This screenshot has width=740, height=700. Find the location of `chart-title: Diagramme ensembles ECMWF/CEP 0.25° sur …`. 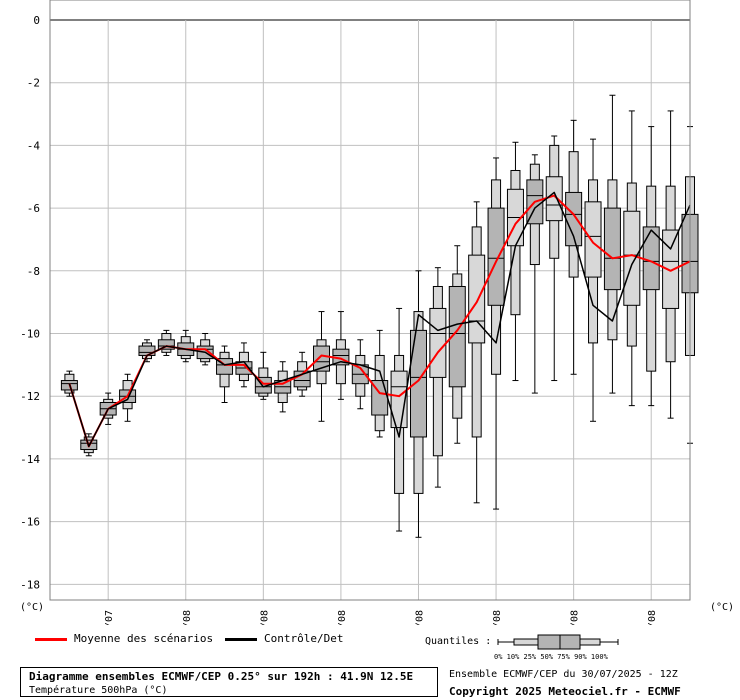

chart-title: Diagramme ensembles ECMWF/CEP 0.25° sur … is located at coordinates (221, 676).